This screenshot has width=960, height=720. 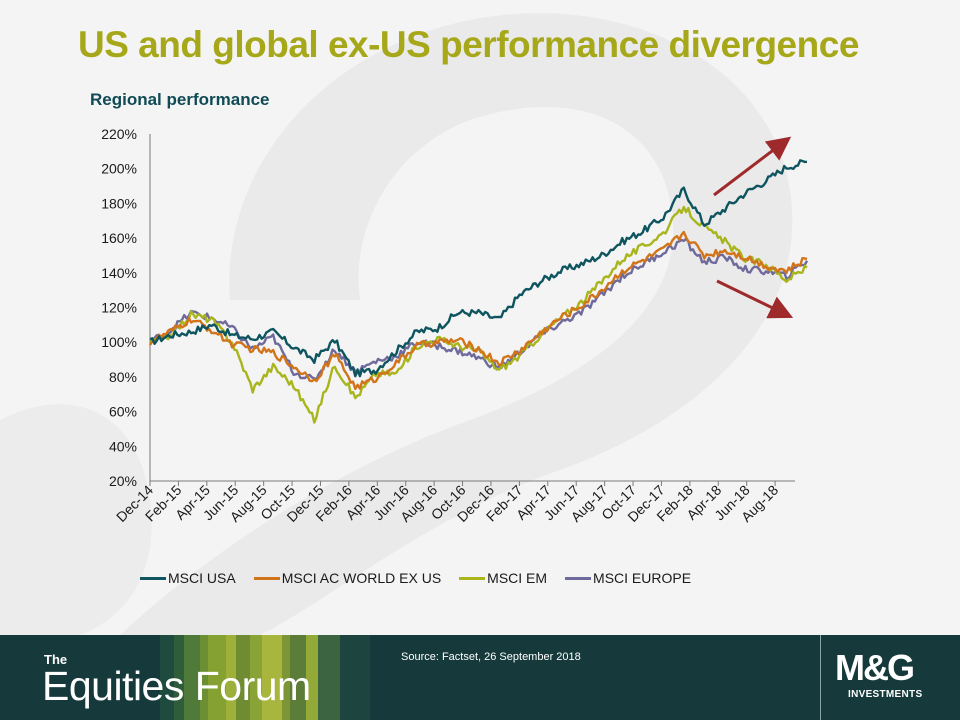 I want to click on legend-label: MSCI EUROPE, so click(x=642, y=578).